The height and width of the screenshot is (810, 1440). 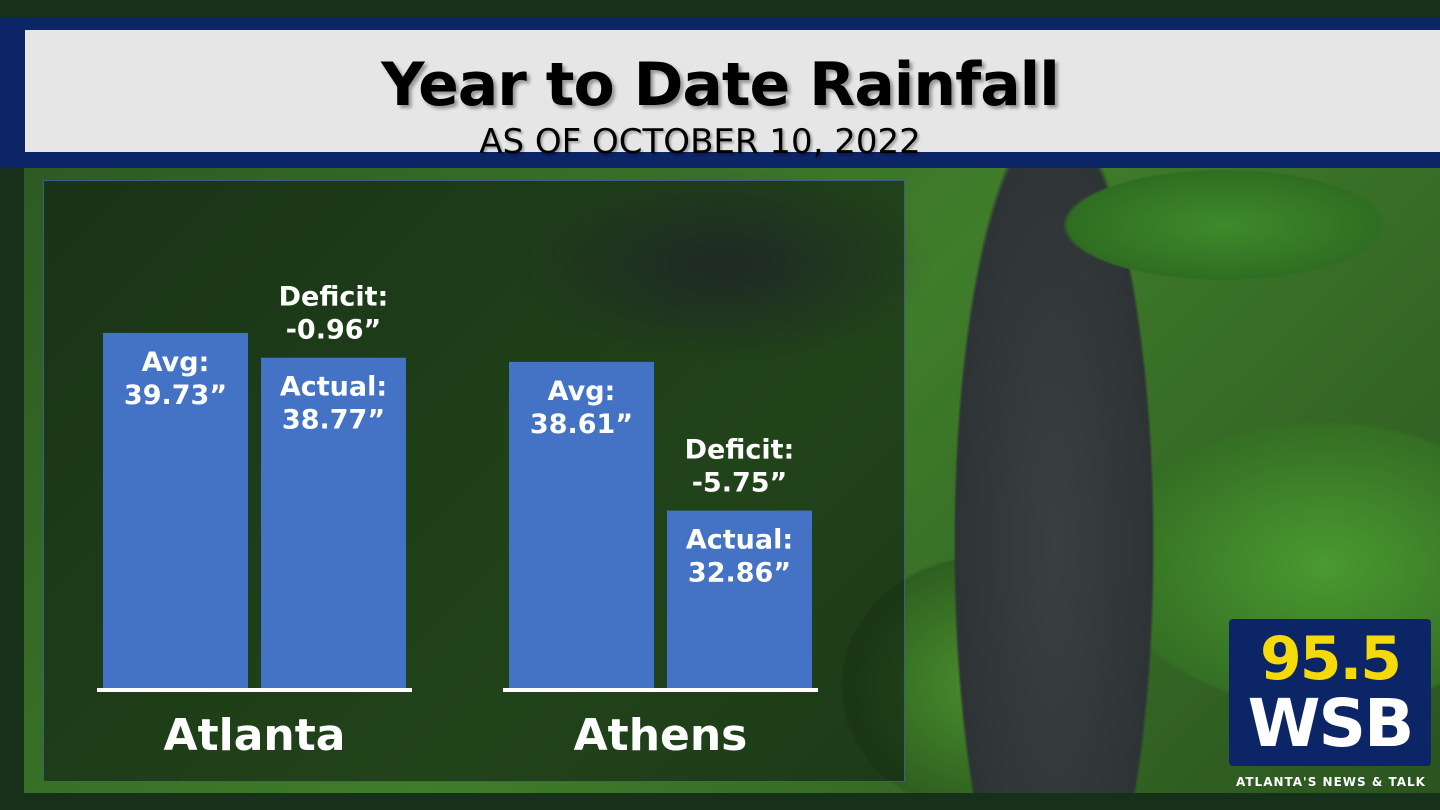 I want to click on bar-actual-atlanta, so click(x=333, y=522).